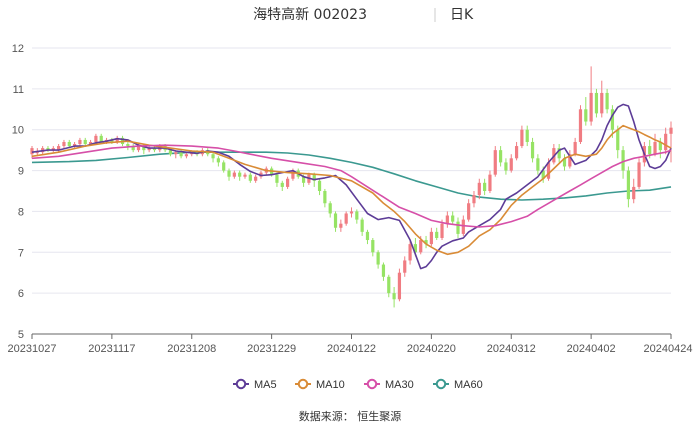 Image resolution: width=700 pixels, height=426 pixels. I want to click on legend-label: MA30, so click(399, 385).